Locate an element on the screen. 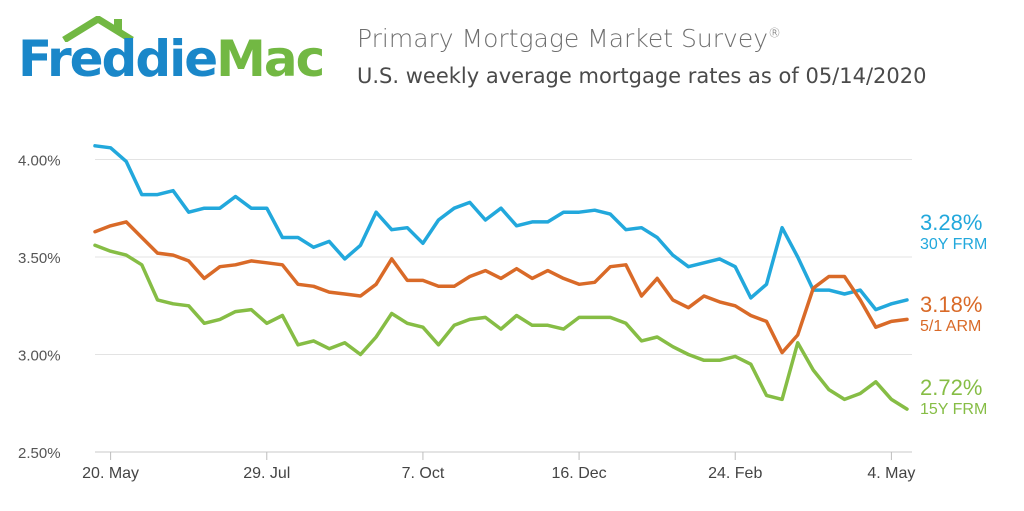  end-label-15y-frm: 2.72% 15Y FRM is located at coordinates (953, 397).